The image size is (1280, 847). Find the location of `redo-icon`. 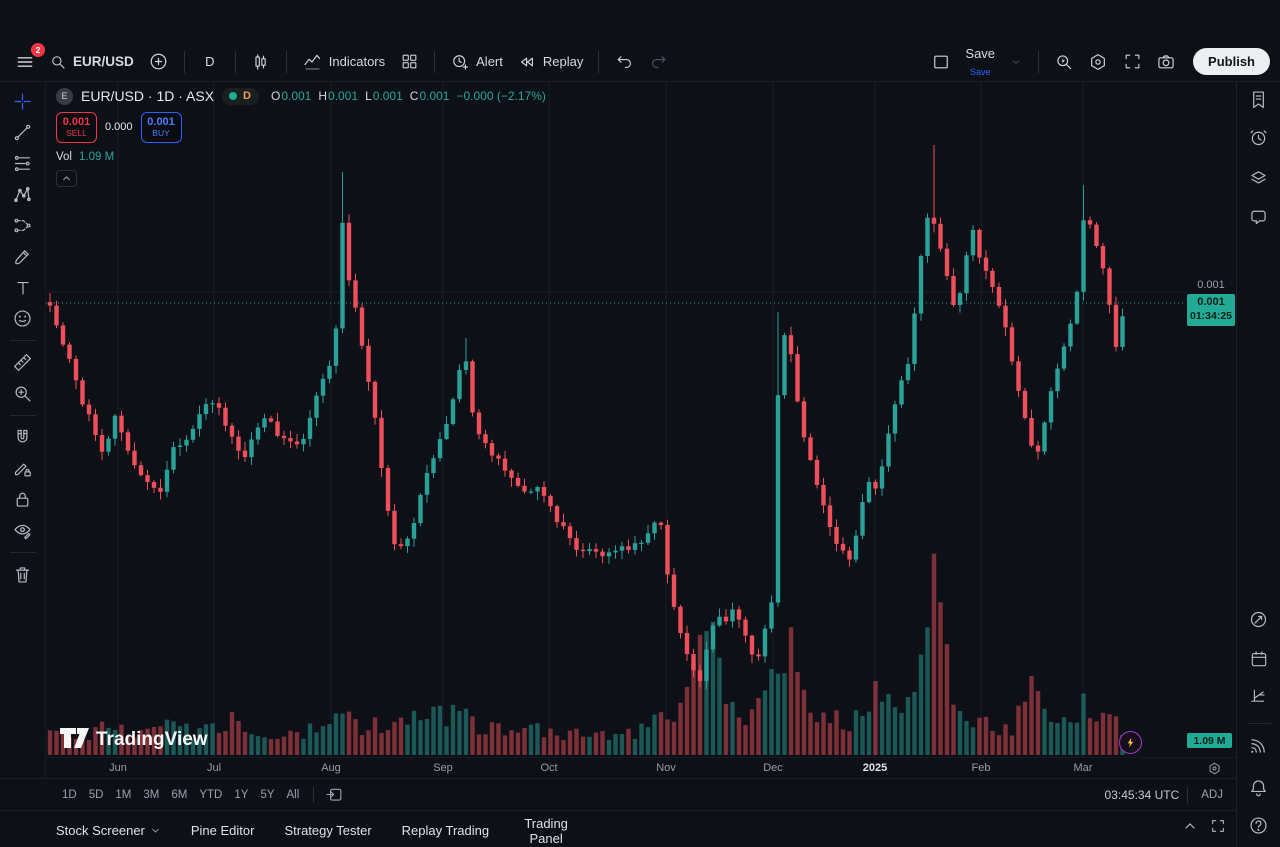

redo-icon is located at coordinates (658, 61).